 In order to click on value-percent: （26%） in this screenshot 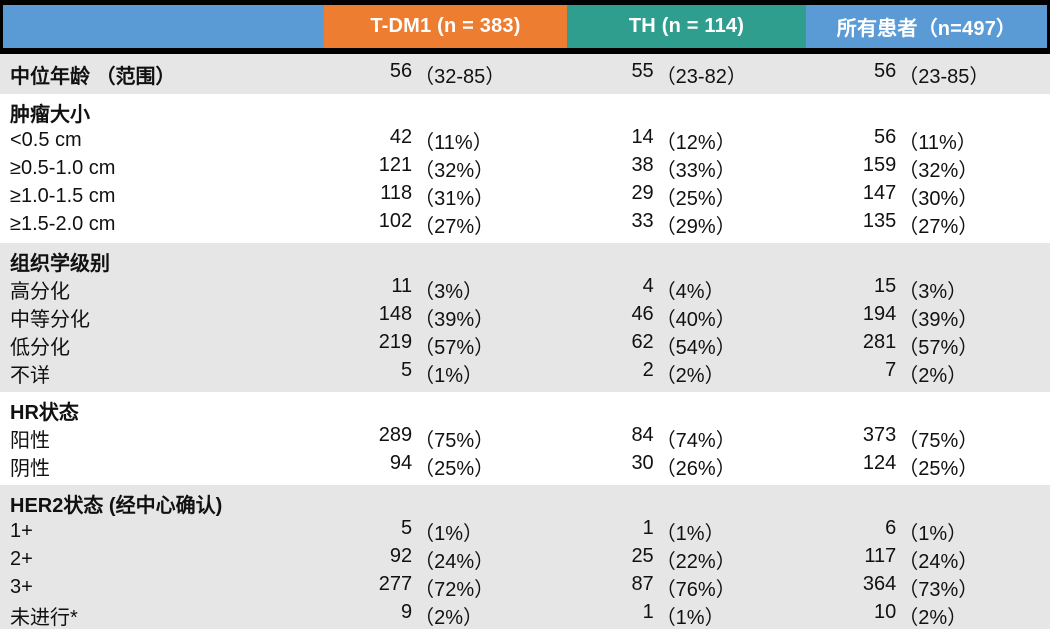, I will do `click(695, 468)`.